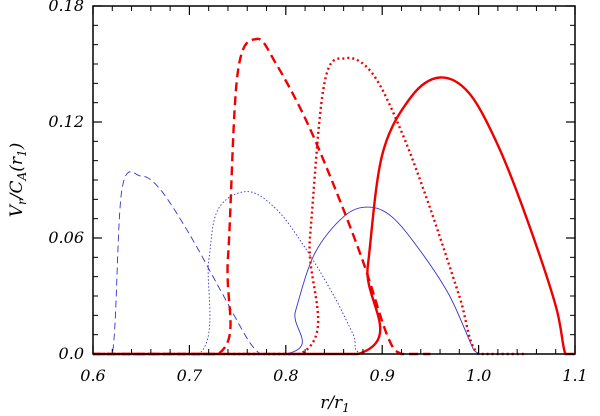 The image size is (600, 416). Describe the element at coordinates (381, 375) in the screenshot. I see `x-tick-label: 0.9` at that location.